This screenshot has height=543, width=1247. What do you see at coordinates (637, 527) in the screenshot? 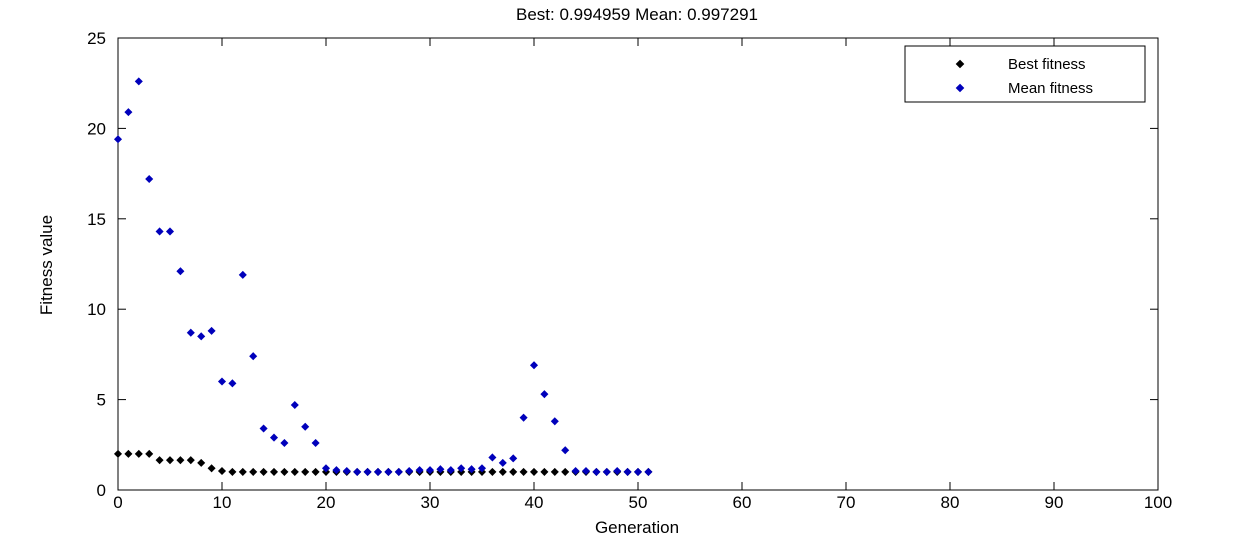
I see `x-axis-label: Generation` at bounding box center [637, 527].